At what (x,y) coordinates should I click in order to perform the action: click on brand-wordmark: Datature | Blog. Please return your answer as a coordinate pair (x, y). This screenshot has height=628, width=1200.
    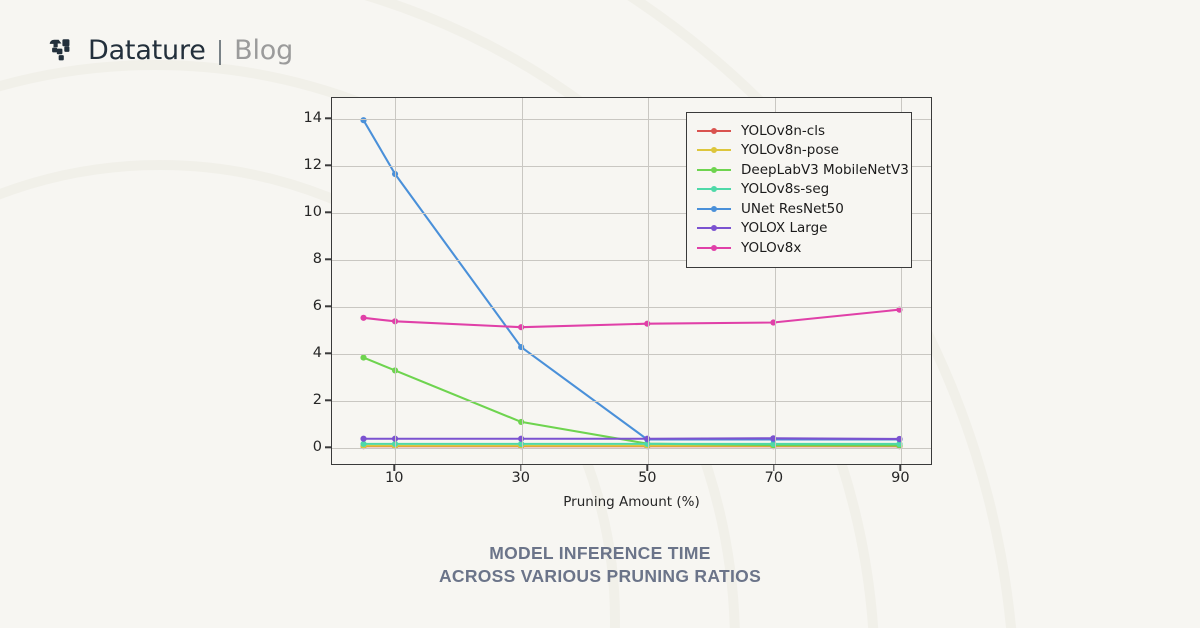
    Looking at the image, I should click on (190, 50).